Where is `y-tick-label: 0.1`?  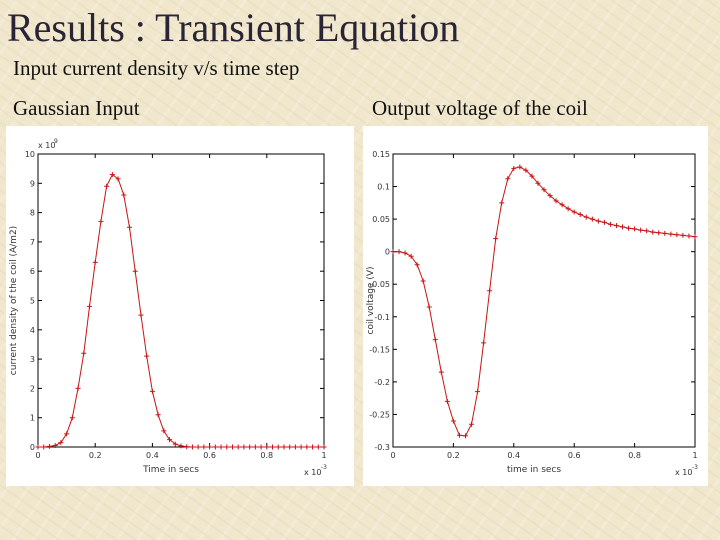
y-tick-label: 0.1 is located at coordinates (383, 187).